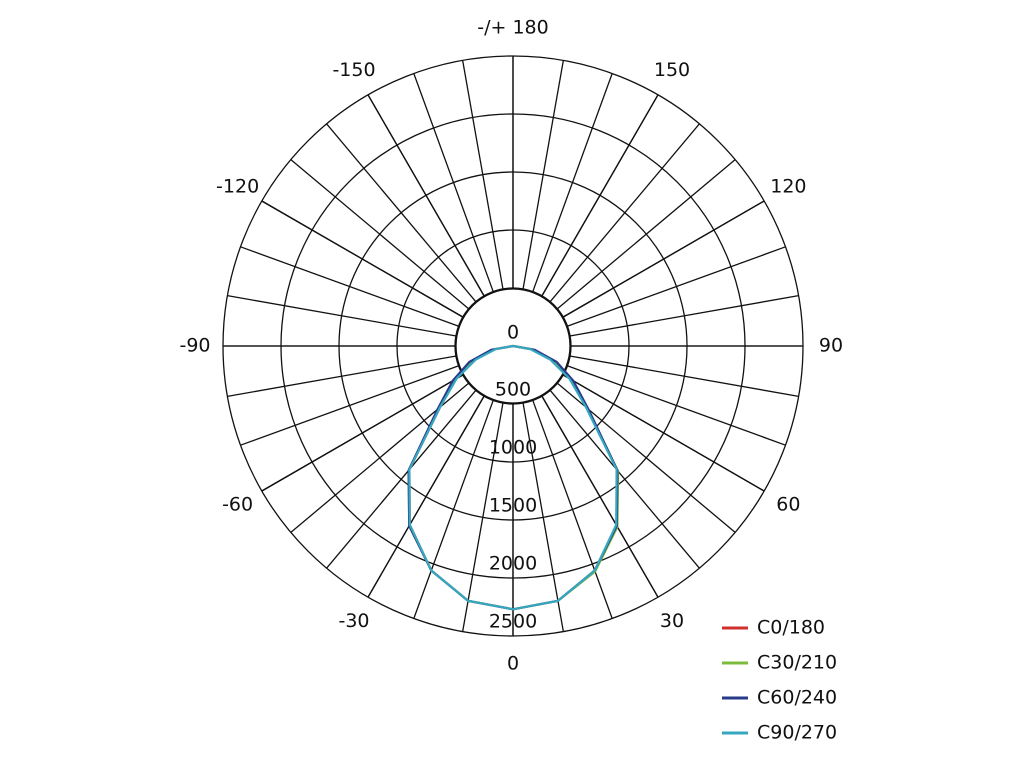 The height and width of the screenshot is (768, 1024). What do you see at coordinates (513, 622) in the screenshot?
I see `r-tick-label: 2500` at bounding box center [513, 622].